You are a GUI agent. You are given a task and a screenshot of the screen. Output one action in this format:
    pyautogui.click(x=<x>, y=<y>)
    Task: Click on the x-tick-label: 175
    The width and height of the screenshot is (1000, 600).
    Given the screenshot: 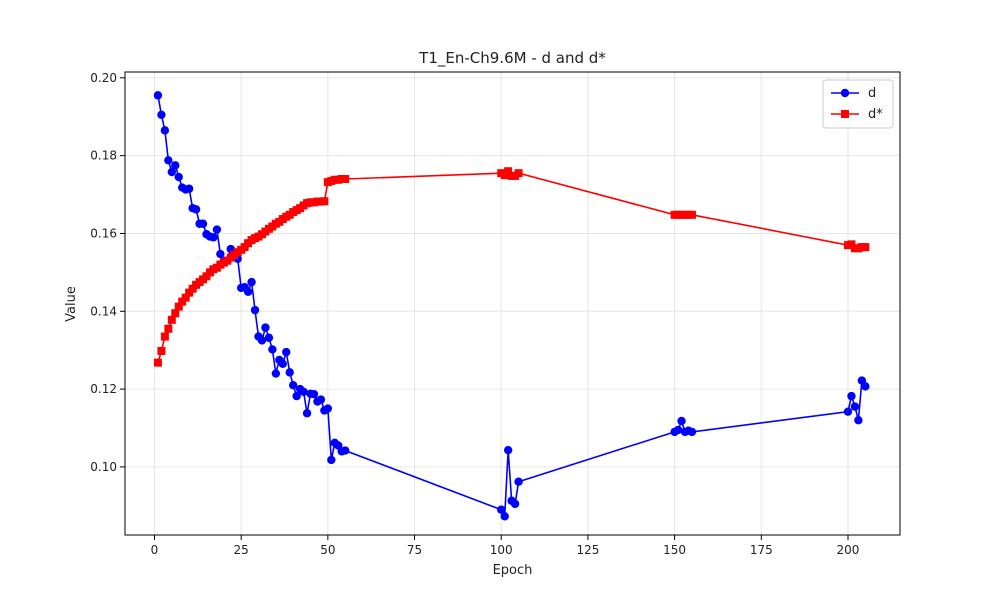 What is the action you would take?
    pyautogui.click(x=761, y=550)
    